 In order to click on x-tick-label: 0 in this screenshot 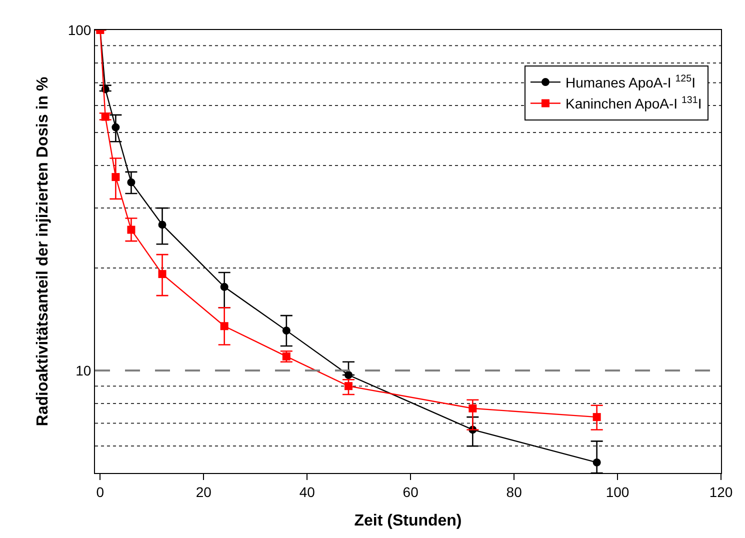, I will do `click(100, 492)`.